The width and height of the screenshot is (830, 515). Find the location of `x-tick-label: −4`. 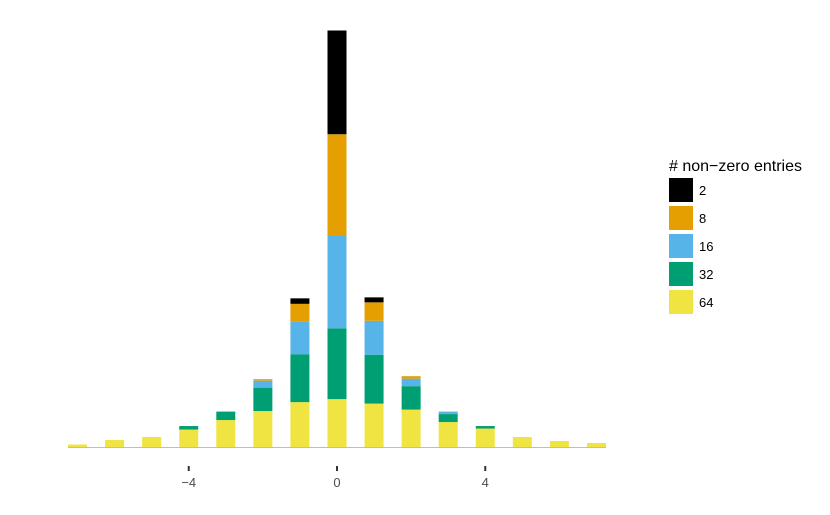

x-tick-label: −4 is located at coordinates (188, 482).